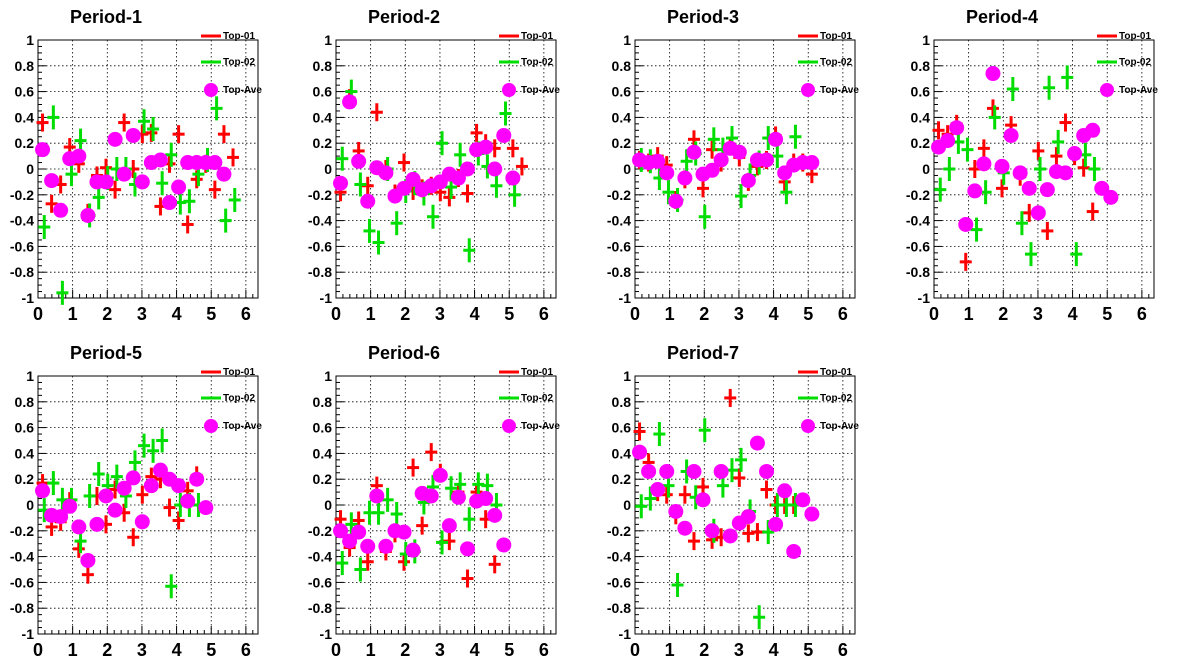 The width and height of the screenshot is (1196, 672). I want to click on chart-title: Period-6, so click(404, 353).